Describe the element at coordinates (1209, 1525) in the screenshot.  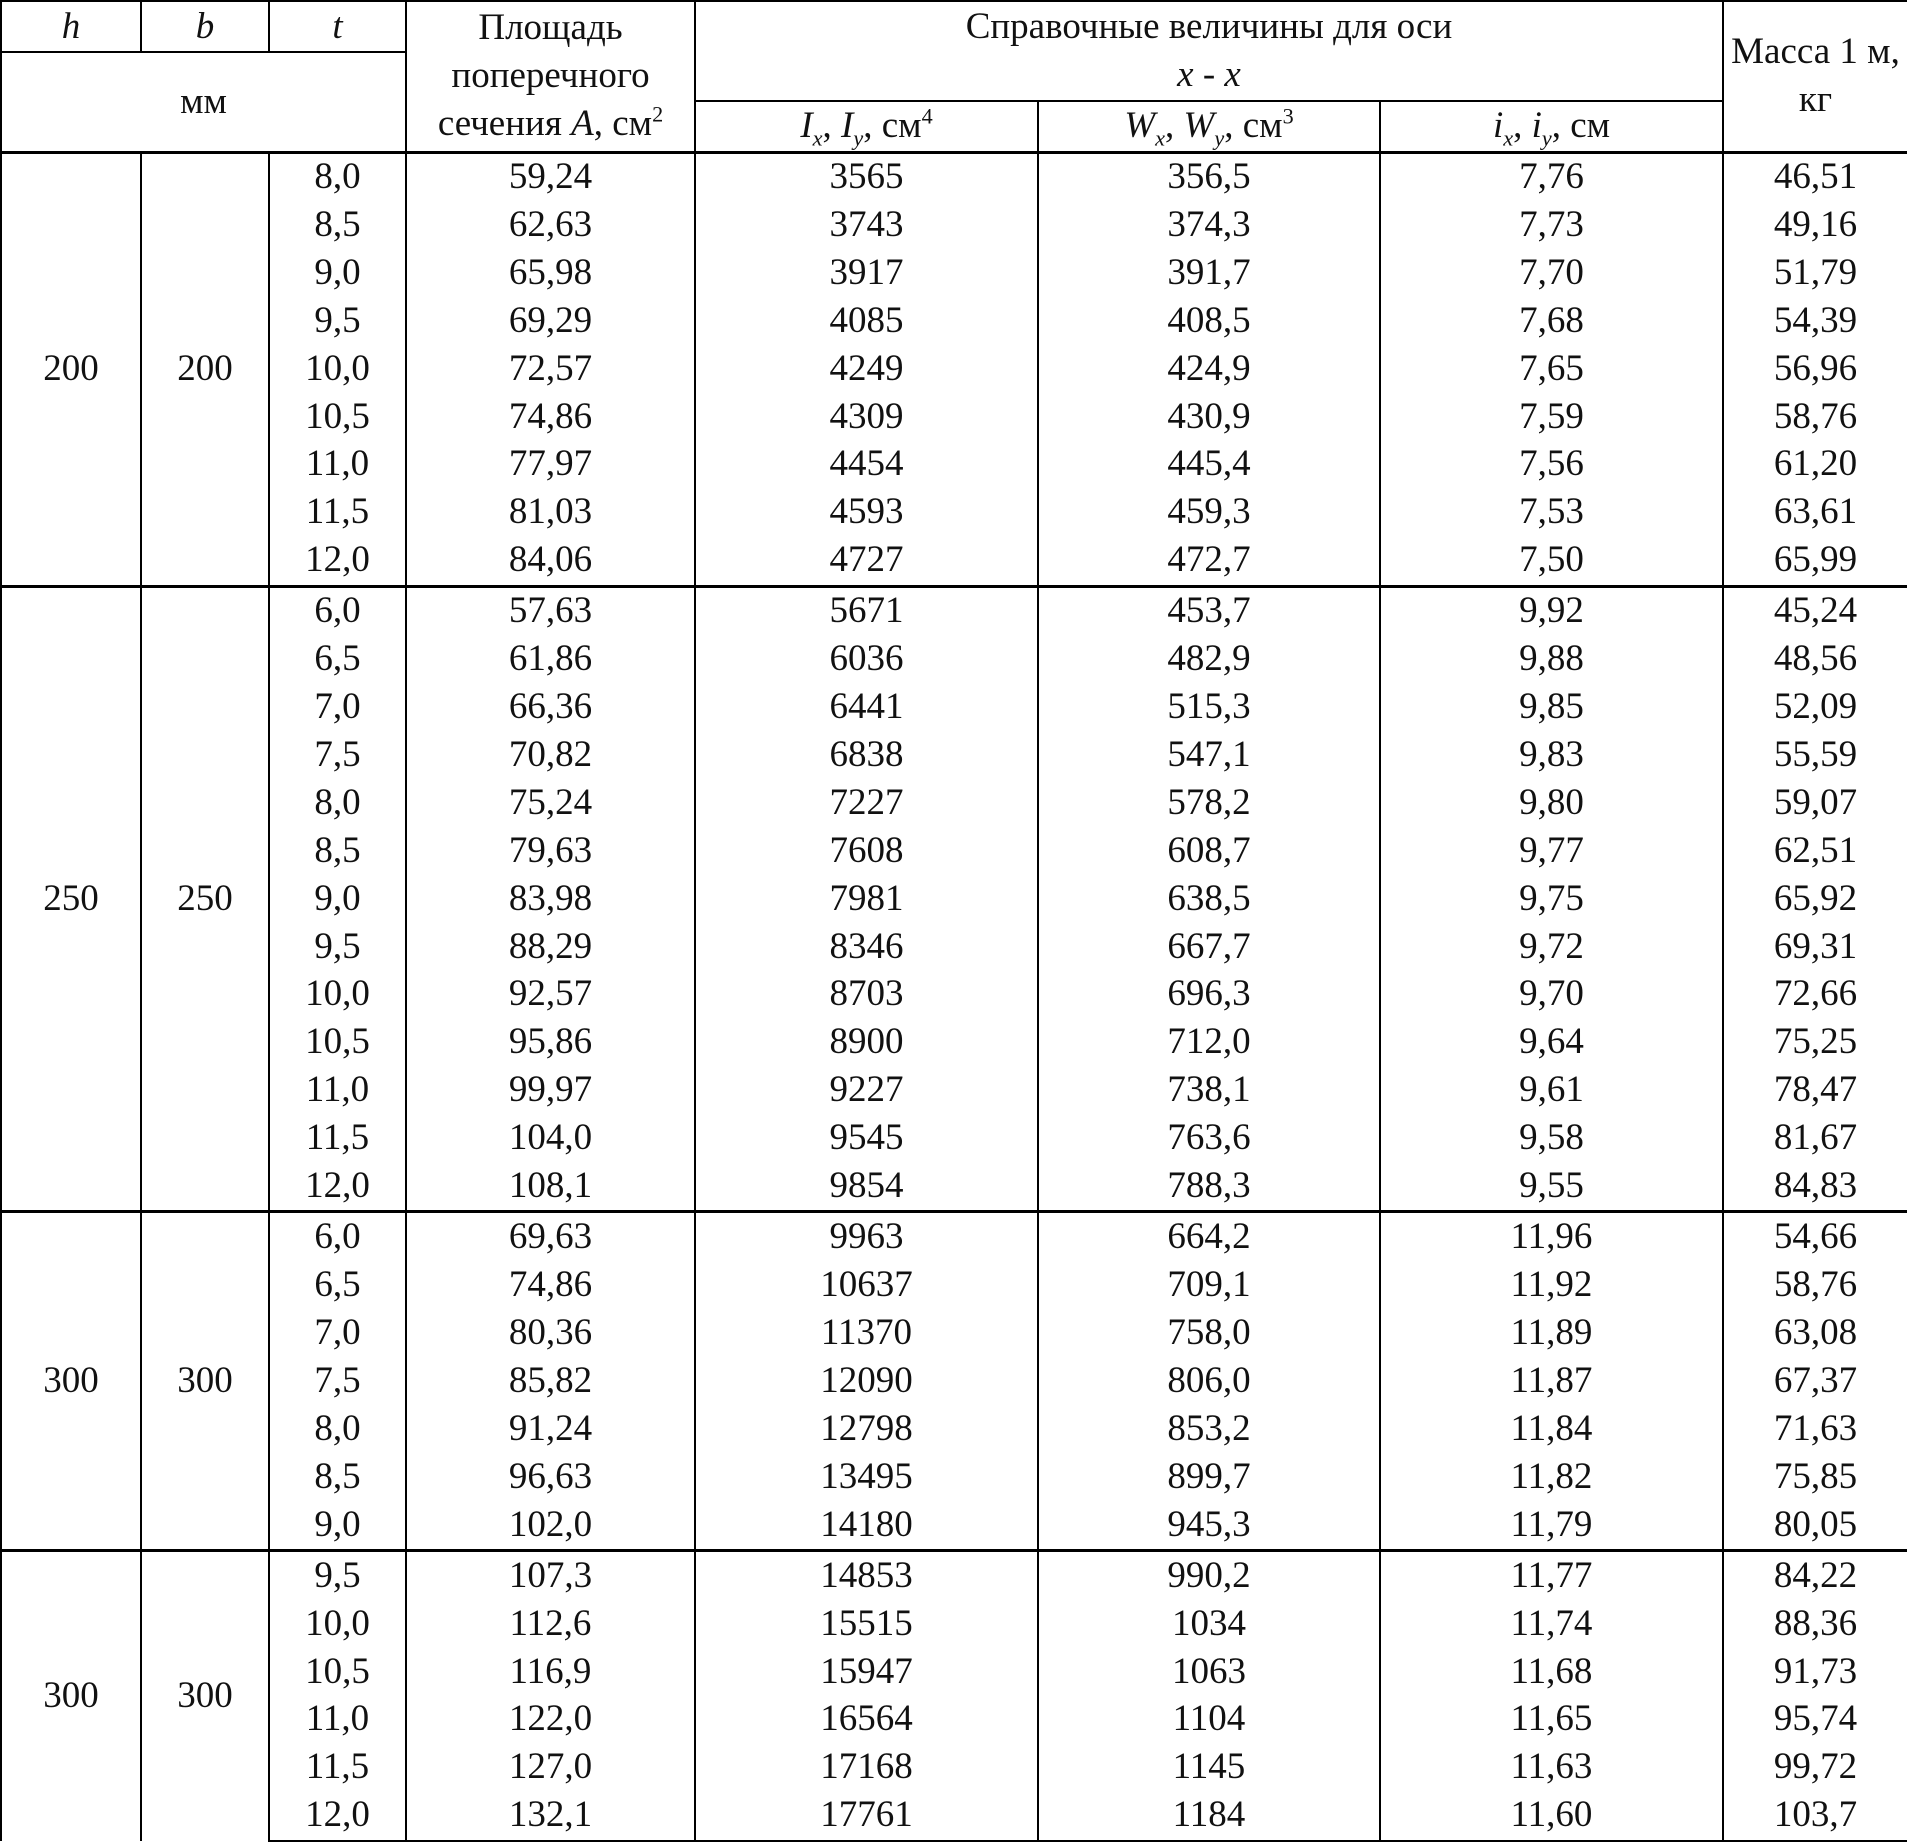
I see `cell: 945,3` at that location.